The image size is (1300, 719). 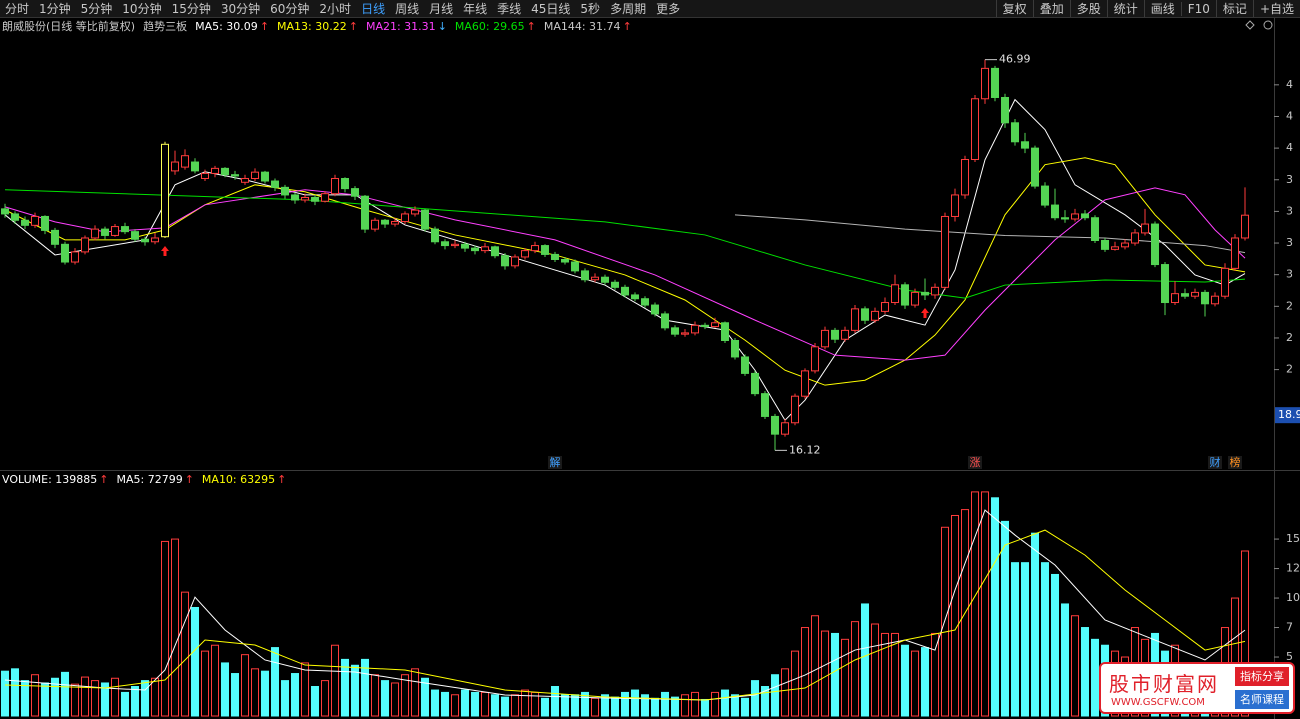 I want to click on tool-button: 统计, so click(x=1125, y=8).